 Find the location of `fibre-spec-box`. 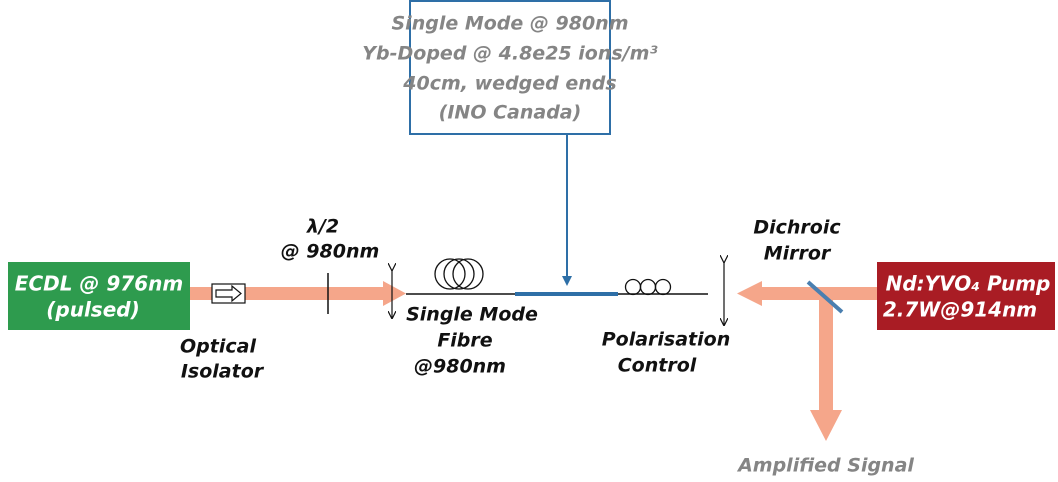

fibre-spec-box is located at coordinates (510, 67).